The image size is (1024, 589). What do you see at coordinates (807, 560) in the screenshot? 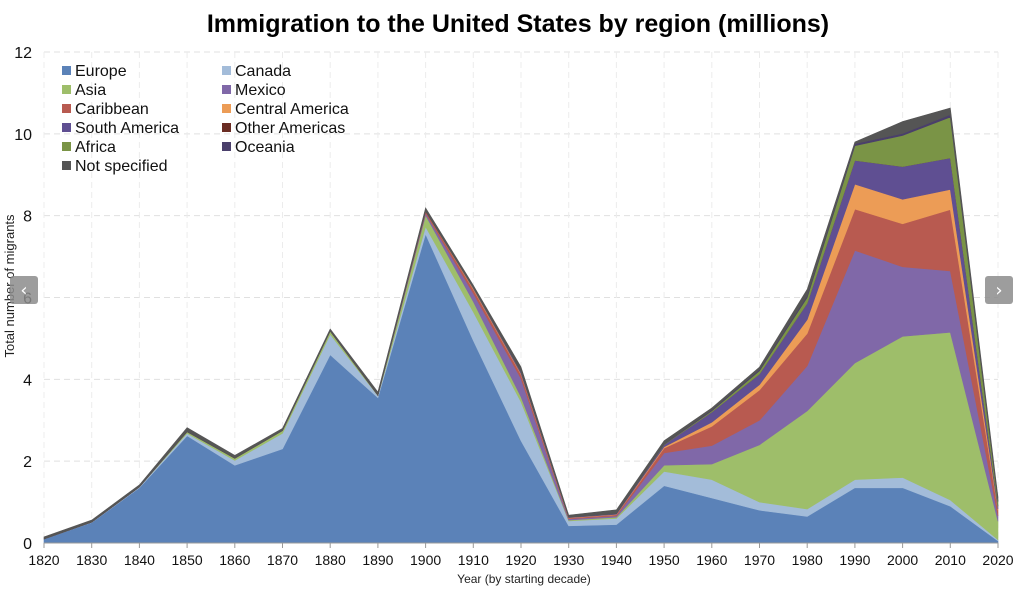
I see `x-tick-label: 1980` at bounding box center [807, 560].